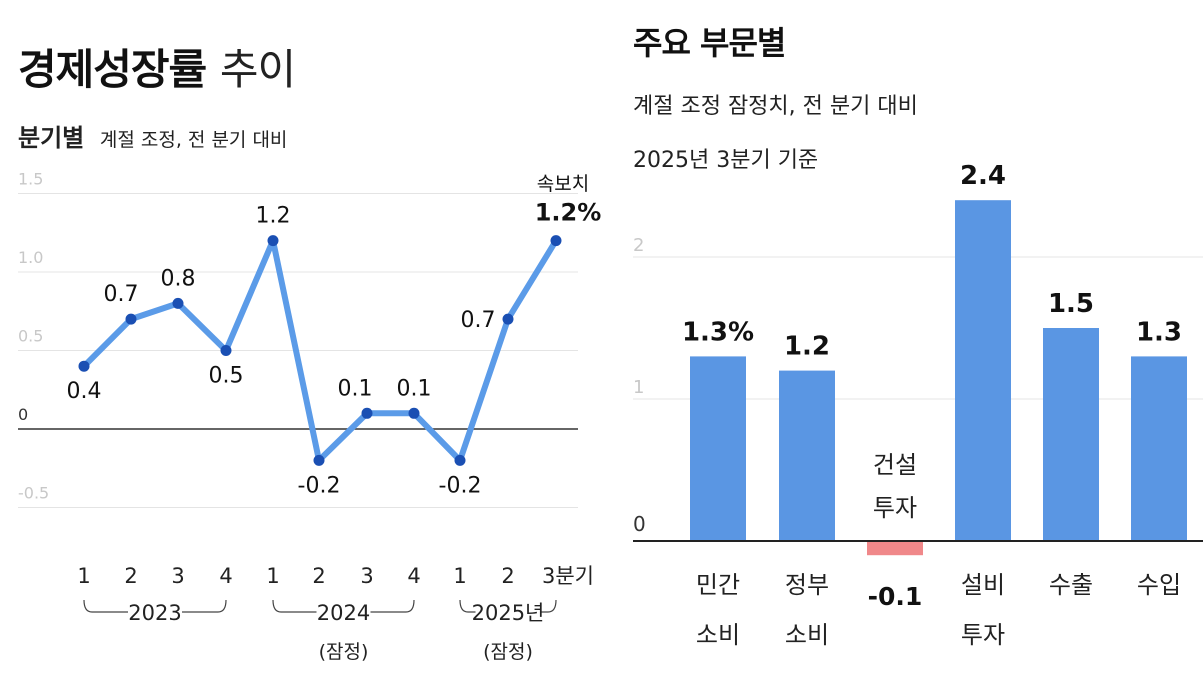 The height and width of the screenshot is (678, 1203). I want to click on sector-title: 주요 부문별, so click(709, 43).